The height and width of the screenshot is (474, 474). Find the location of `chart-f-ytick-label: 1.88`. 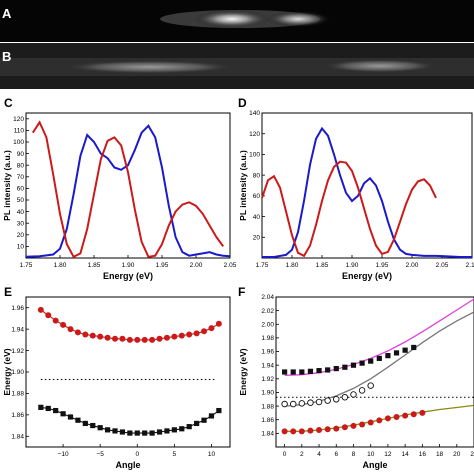

chart-f-ytick-label: 1.88 is located at coordinates (267, 406).